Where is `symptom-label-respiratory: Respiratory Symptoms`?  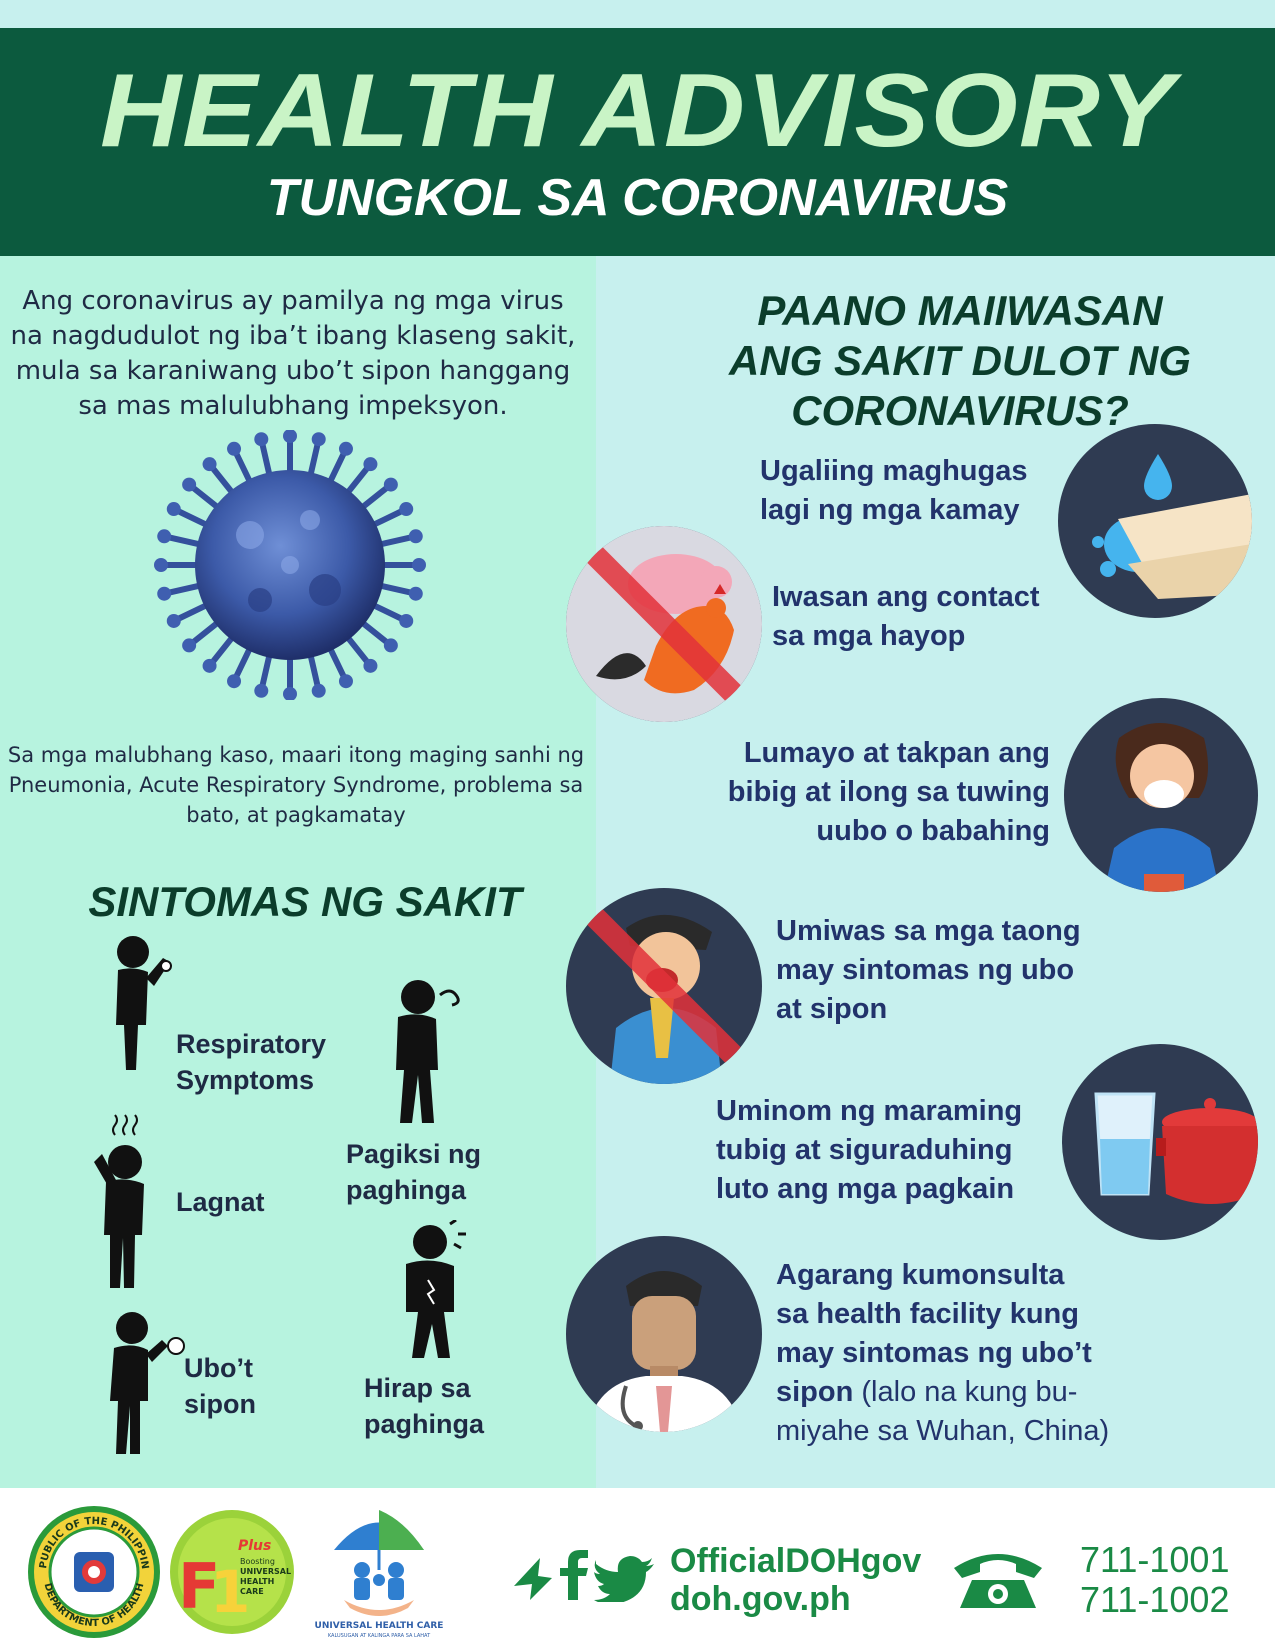
symptom-label-respiratory: Respiratory Symptoms is located at coordinates (251, 1062).